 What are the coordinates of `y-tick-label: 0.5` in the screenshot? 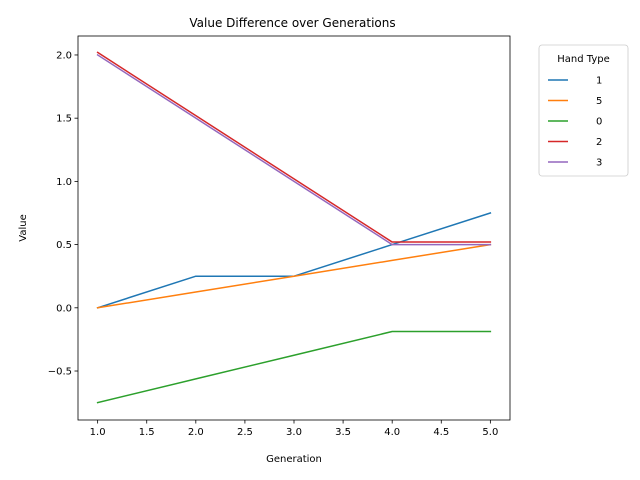 It's located at (64, 245).